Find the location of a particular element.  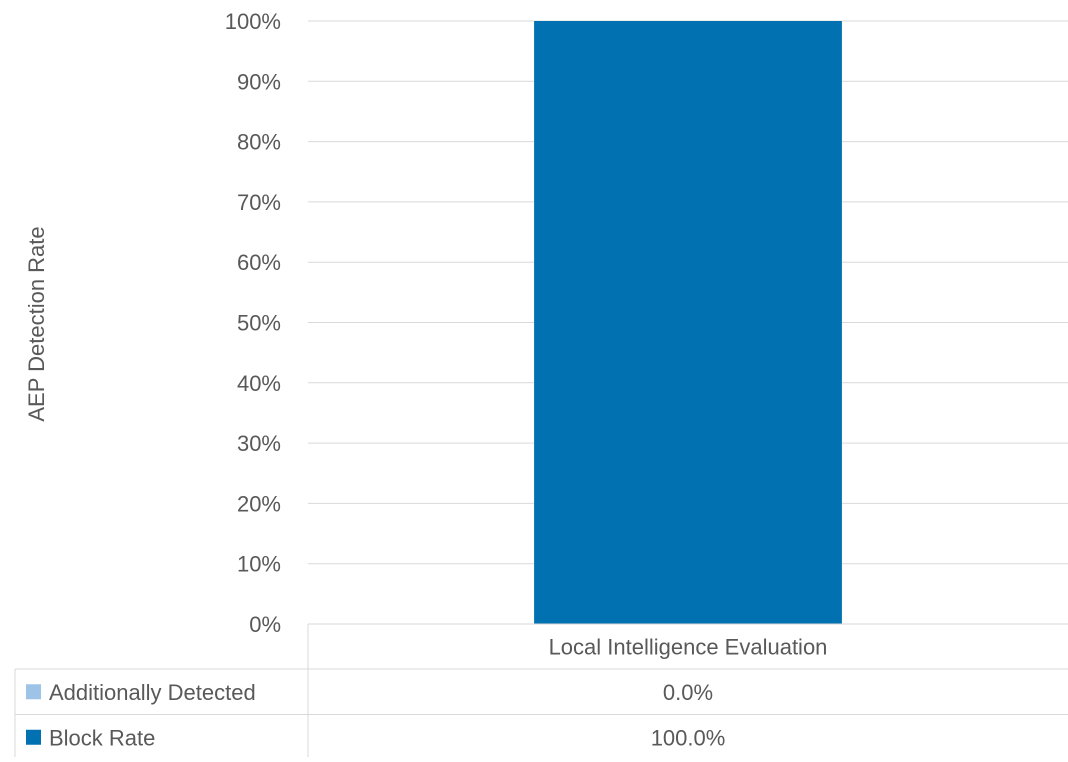

y-tick-label: 10% is located at coordinates (259, 564).